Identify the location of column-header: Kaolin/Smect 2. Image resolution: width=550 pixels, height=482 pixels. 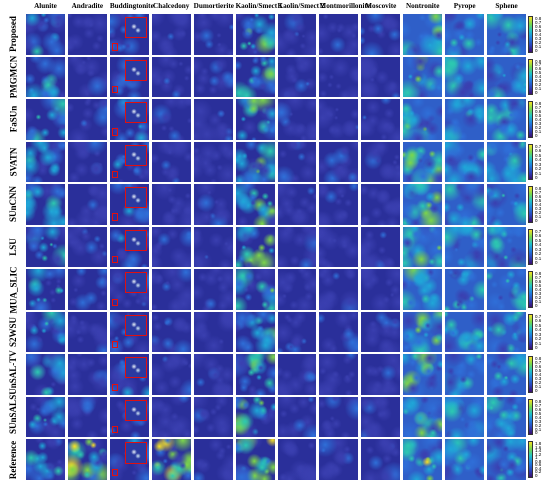
(301, 6).